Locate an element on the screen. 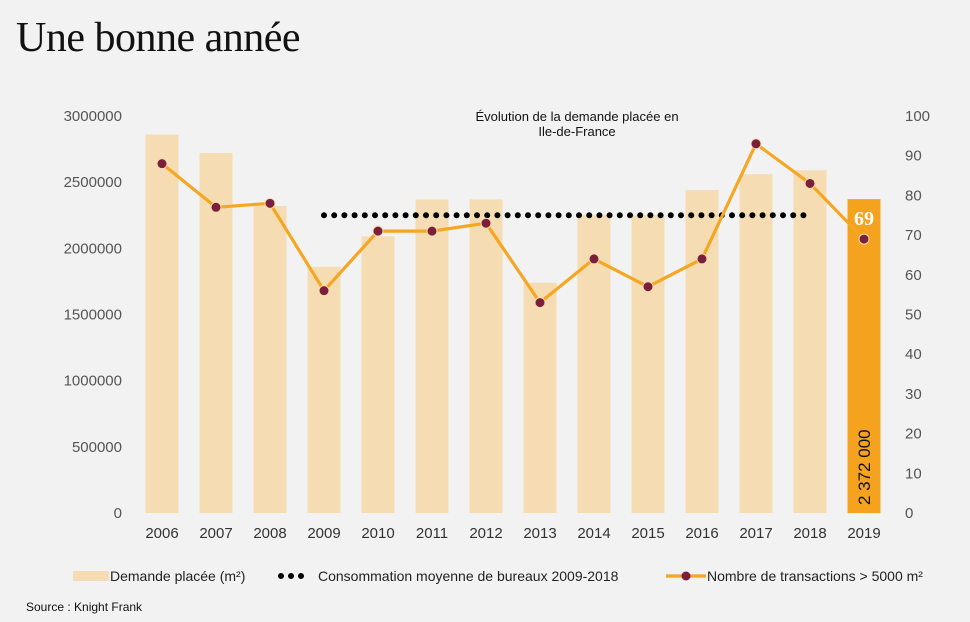 Image resolution: width=970 pixels, height=622 pixels. transactions-point-2013 is located at coordinates (540, 303).